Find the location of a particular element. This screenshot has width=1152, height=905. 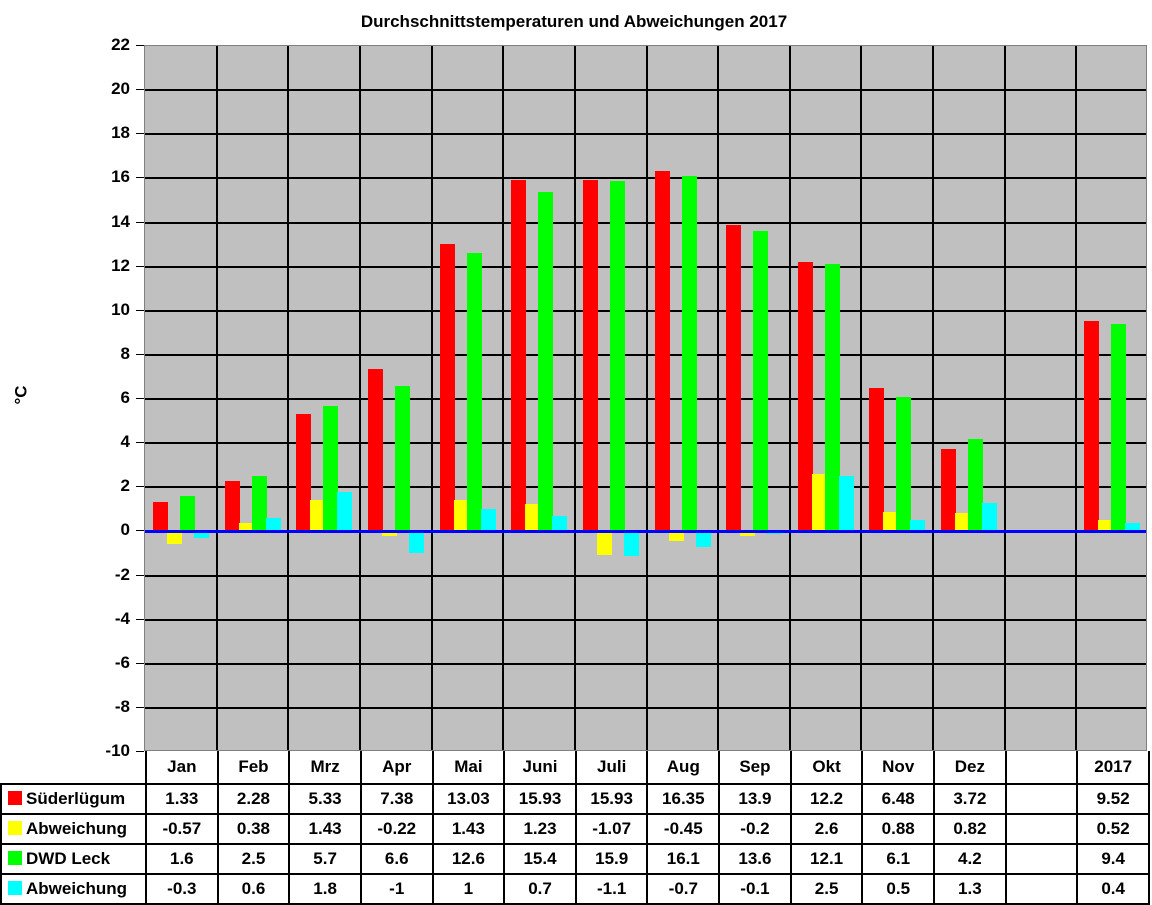

y-tick-label: 10 is located at coordinates (120, 309).